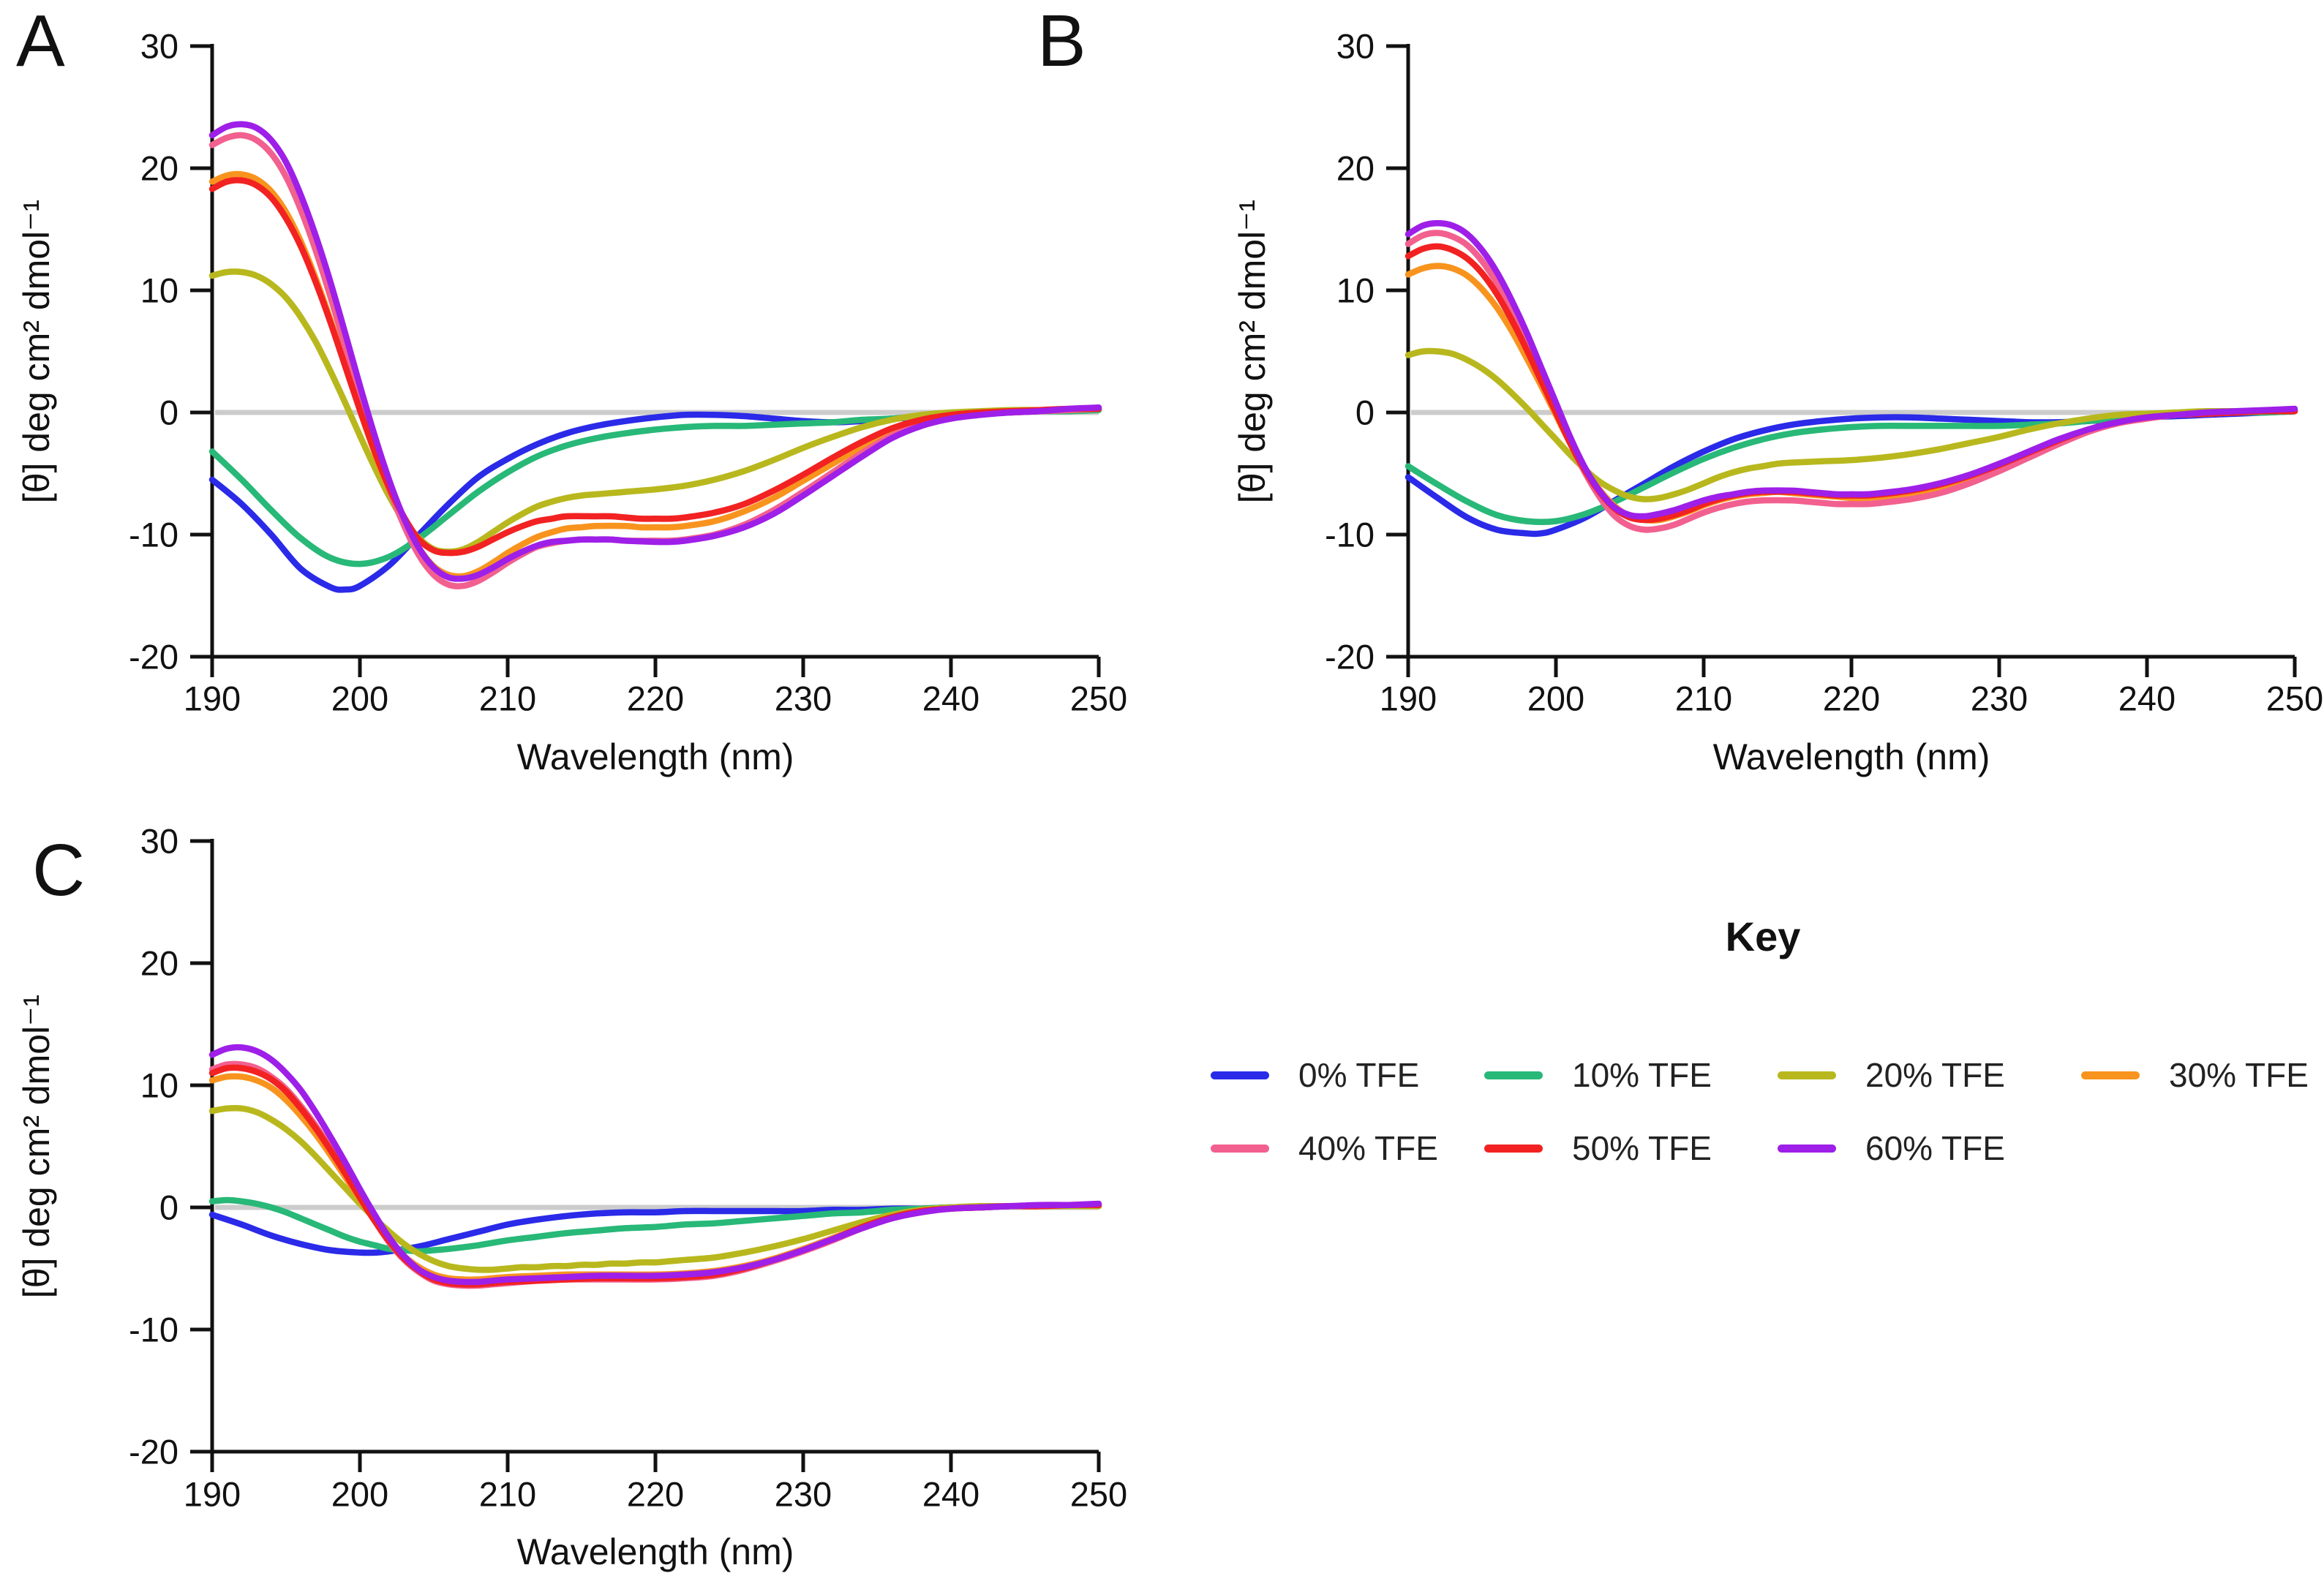 The height and width of the screenshot is (1595, 2324). Describe the element at coordinates (40, 41) in the screenshot. I see `panel-a-label: A` at that location.